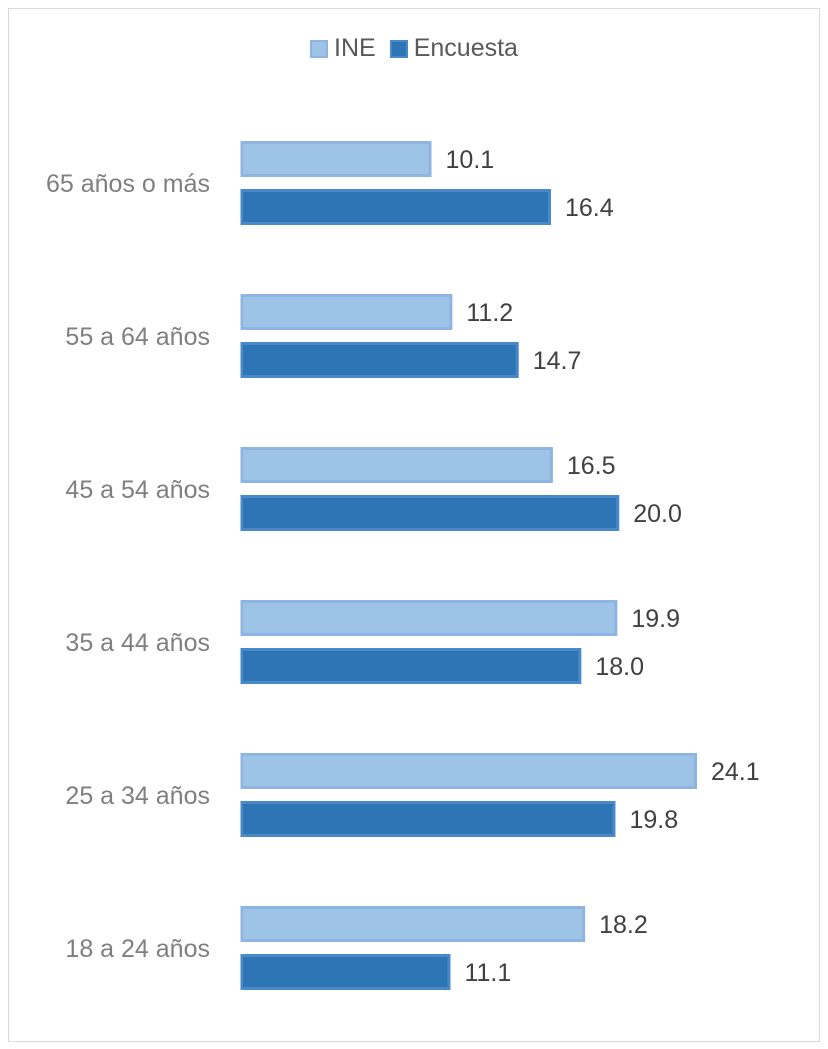 The image size is (828, 1049). What do you see at coordinates (345, 972) in the screenshot?
I see `bar-encuesta-18-a-24-años` at bounding box center [345, 972].